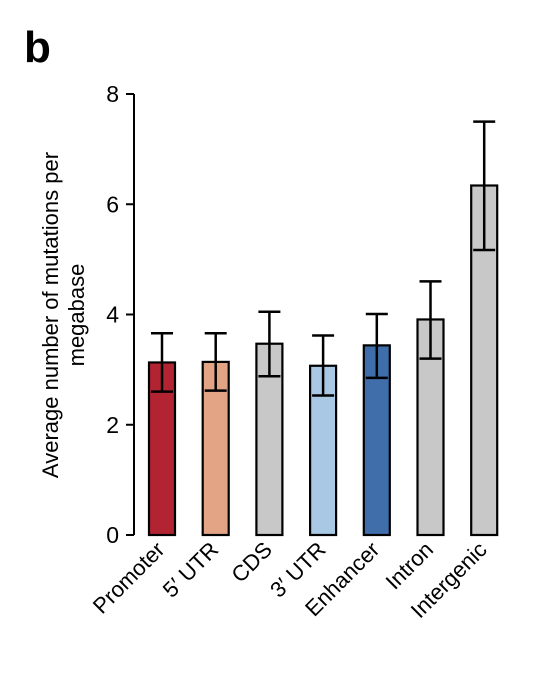 Image resolution: width=540 pixels, height=674 pixels. I want to click on y-axis-title-line-1: Average number of mutations per, so click(50, 315).